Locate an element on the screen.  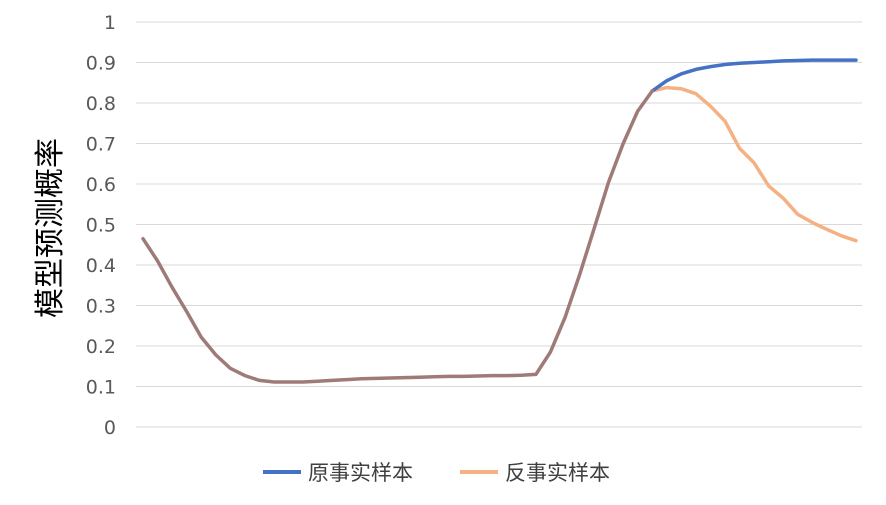
legend-label-counterfactual: 反事实样本 is located at coordinates (557, 473).